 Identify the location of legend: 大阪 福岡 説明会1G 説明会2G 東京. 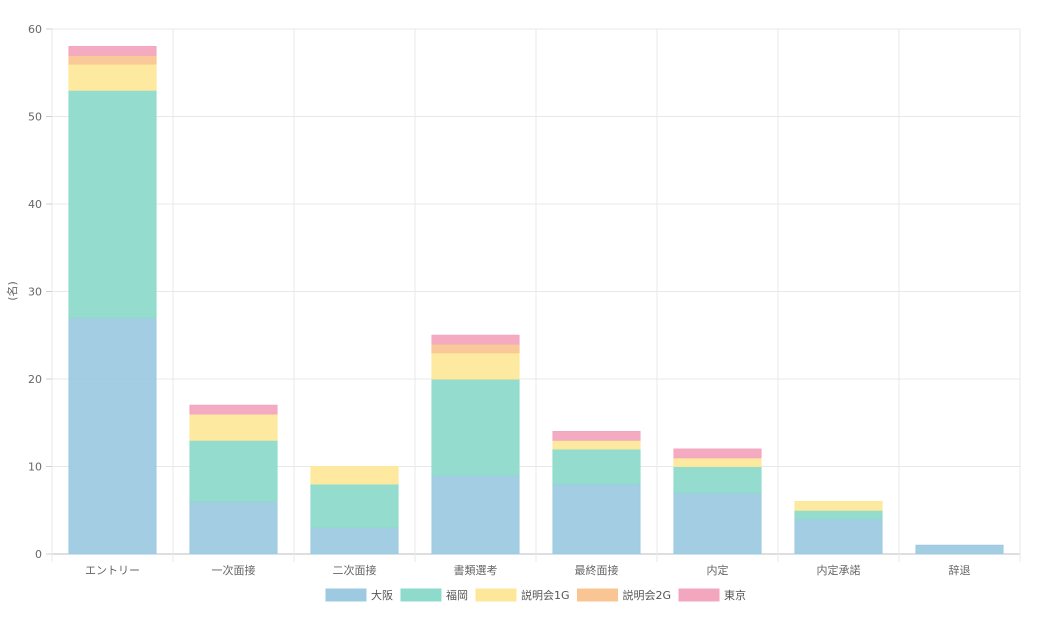
(535, 595).